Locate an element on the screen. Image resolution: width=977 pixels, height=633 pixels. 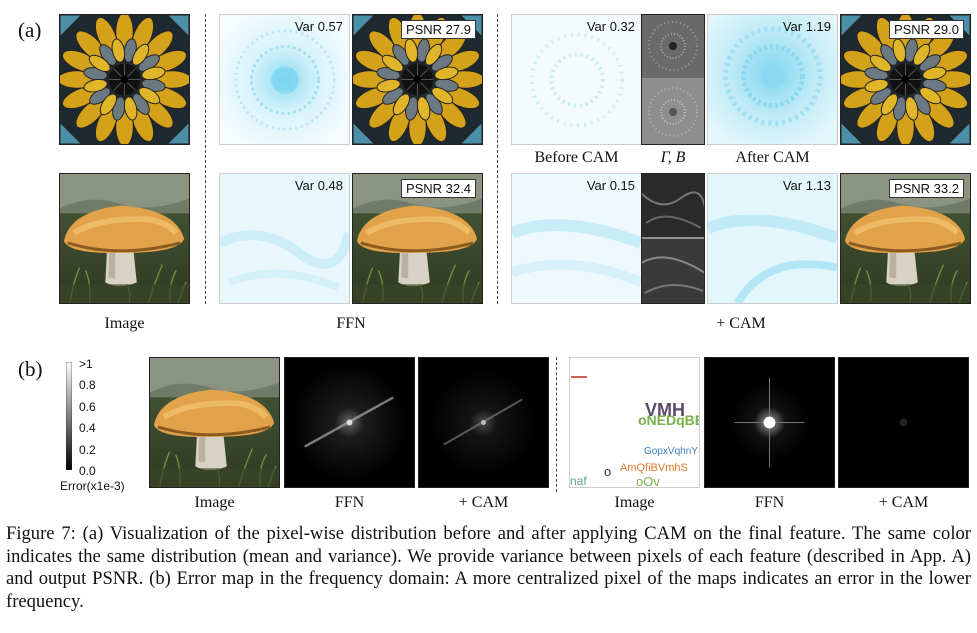
text-word: naf is located at coordinates (578, 481).